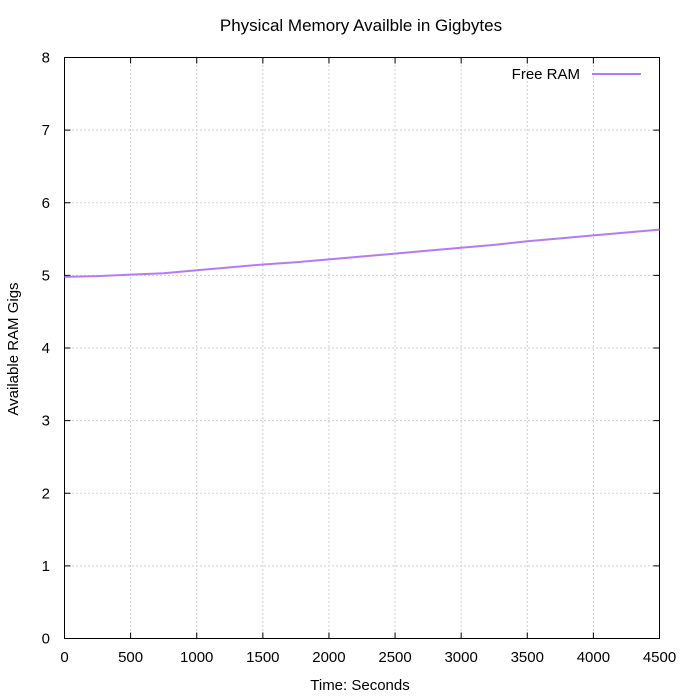 Image resolution: width=700 pixels, height=700 pixels. What do you see at coordinates (659, 657) in the screenshot?
I see `x-tick-label: 4500` at bounding box center [659, 657].